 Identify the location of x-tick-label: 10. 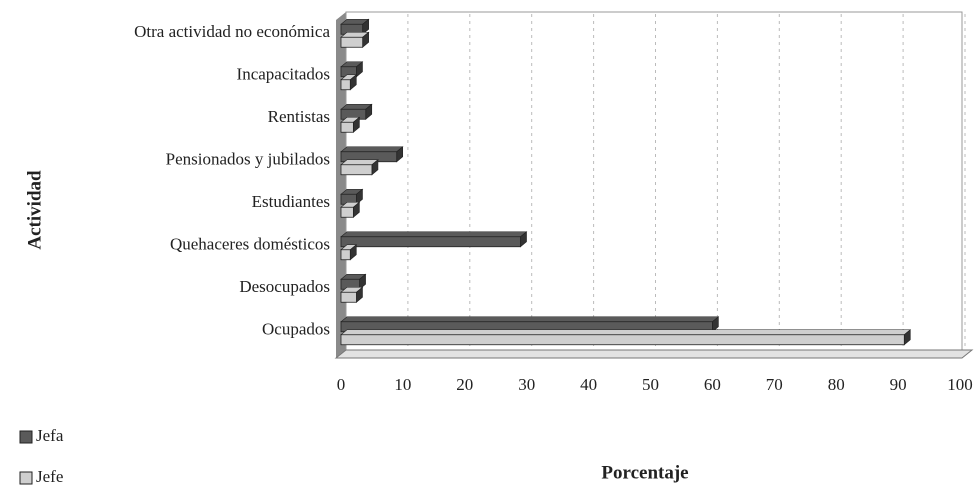
(402, 384).